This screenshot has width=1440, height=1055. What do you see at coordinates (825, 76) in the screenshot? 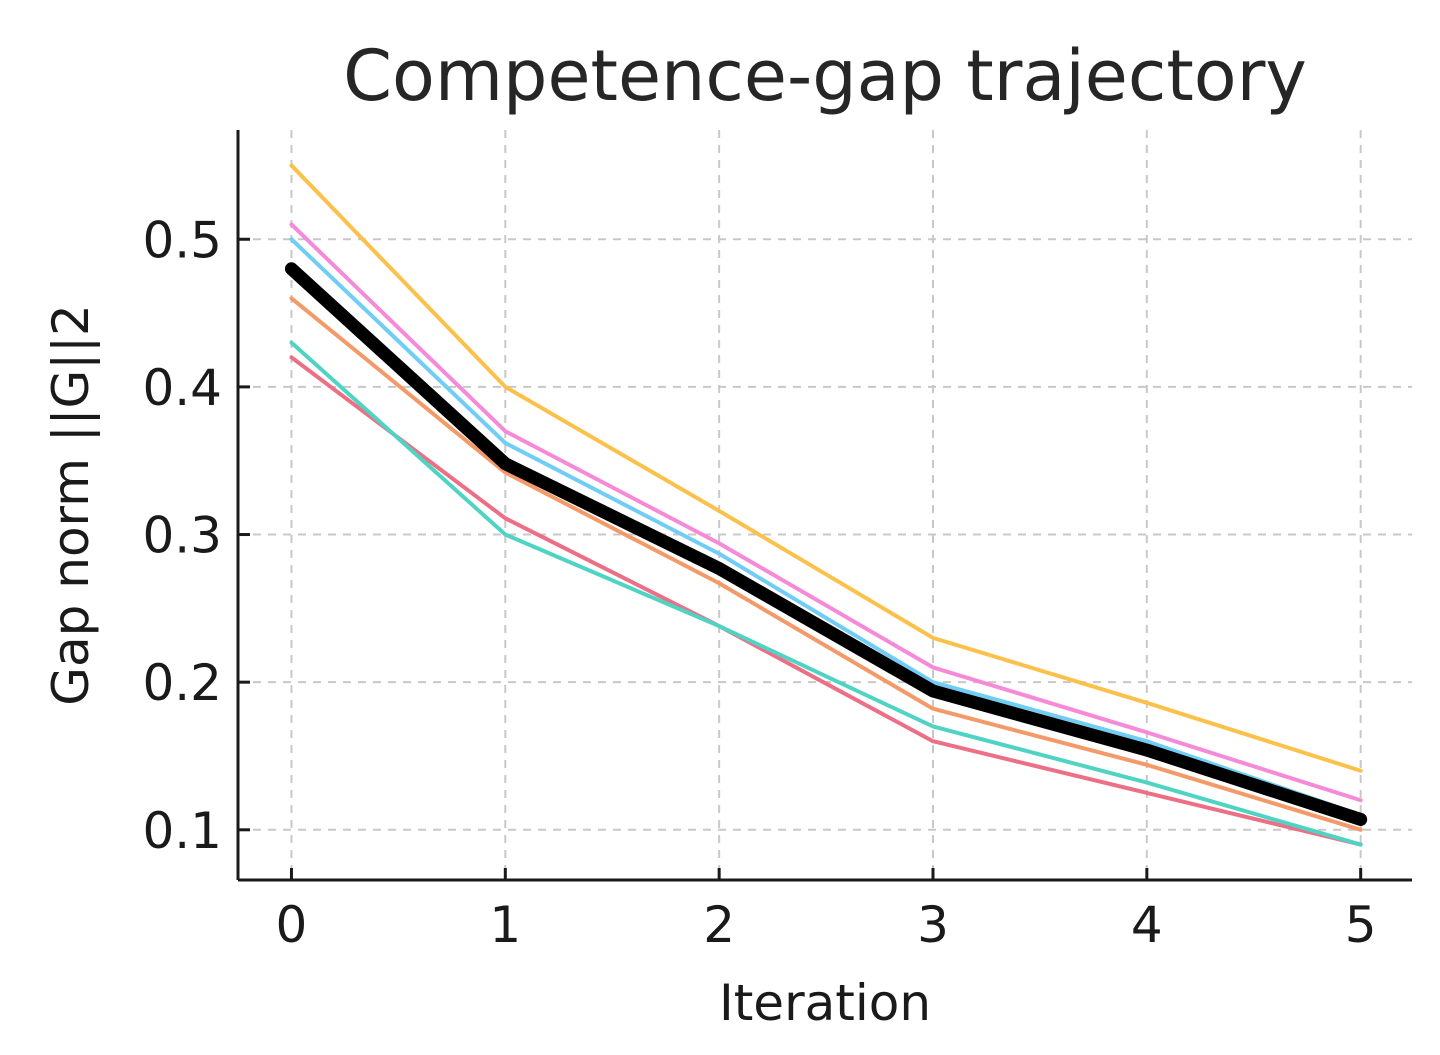
I see `chart-title: Competence-gap trajectory` at bounding box center [825, 76].